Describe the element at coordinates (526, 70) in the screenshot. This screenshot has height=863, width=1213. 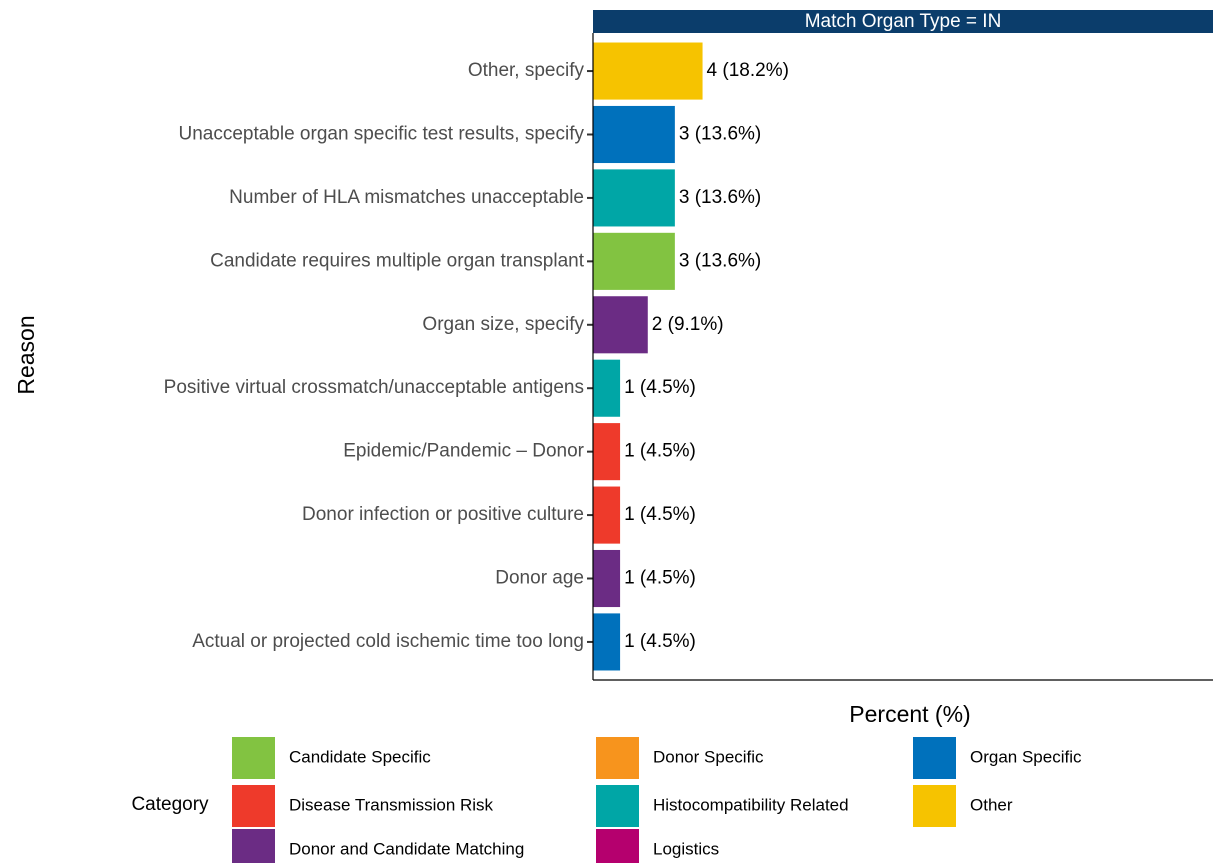
I see `y-tick-label: Other, specify` at that location.